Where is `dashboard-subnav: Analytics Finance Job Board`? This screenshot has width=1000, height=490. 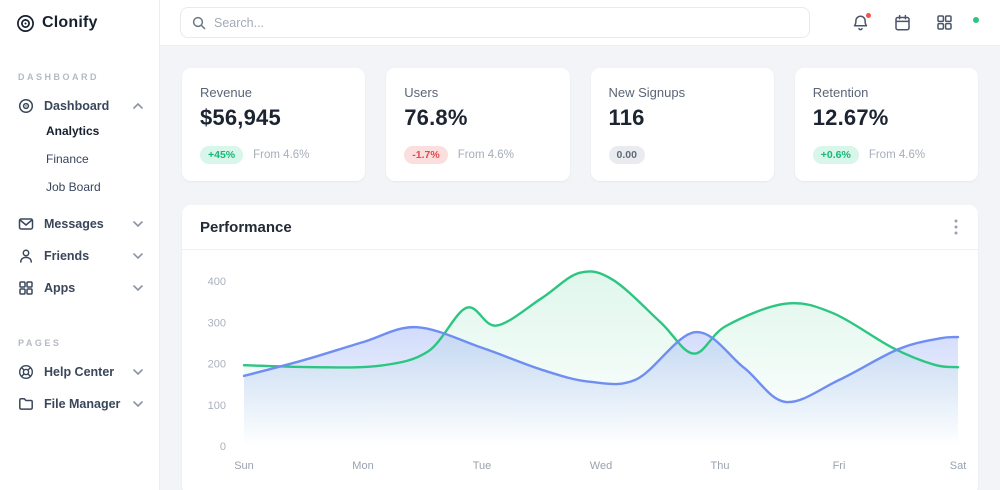
dashboard-subnav: Analytics Finance Job Board is located at coordinates (79, 161).